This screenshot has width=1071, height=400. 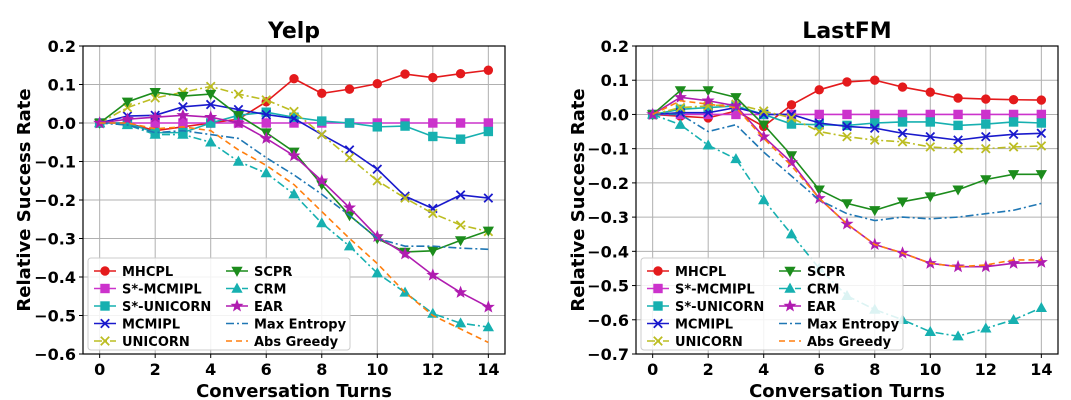 I want to click on x-tick-label: 4, so click(x=763, y=369).